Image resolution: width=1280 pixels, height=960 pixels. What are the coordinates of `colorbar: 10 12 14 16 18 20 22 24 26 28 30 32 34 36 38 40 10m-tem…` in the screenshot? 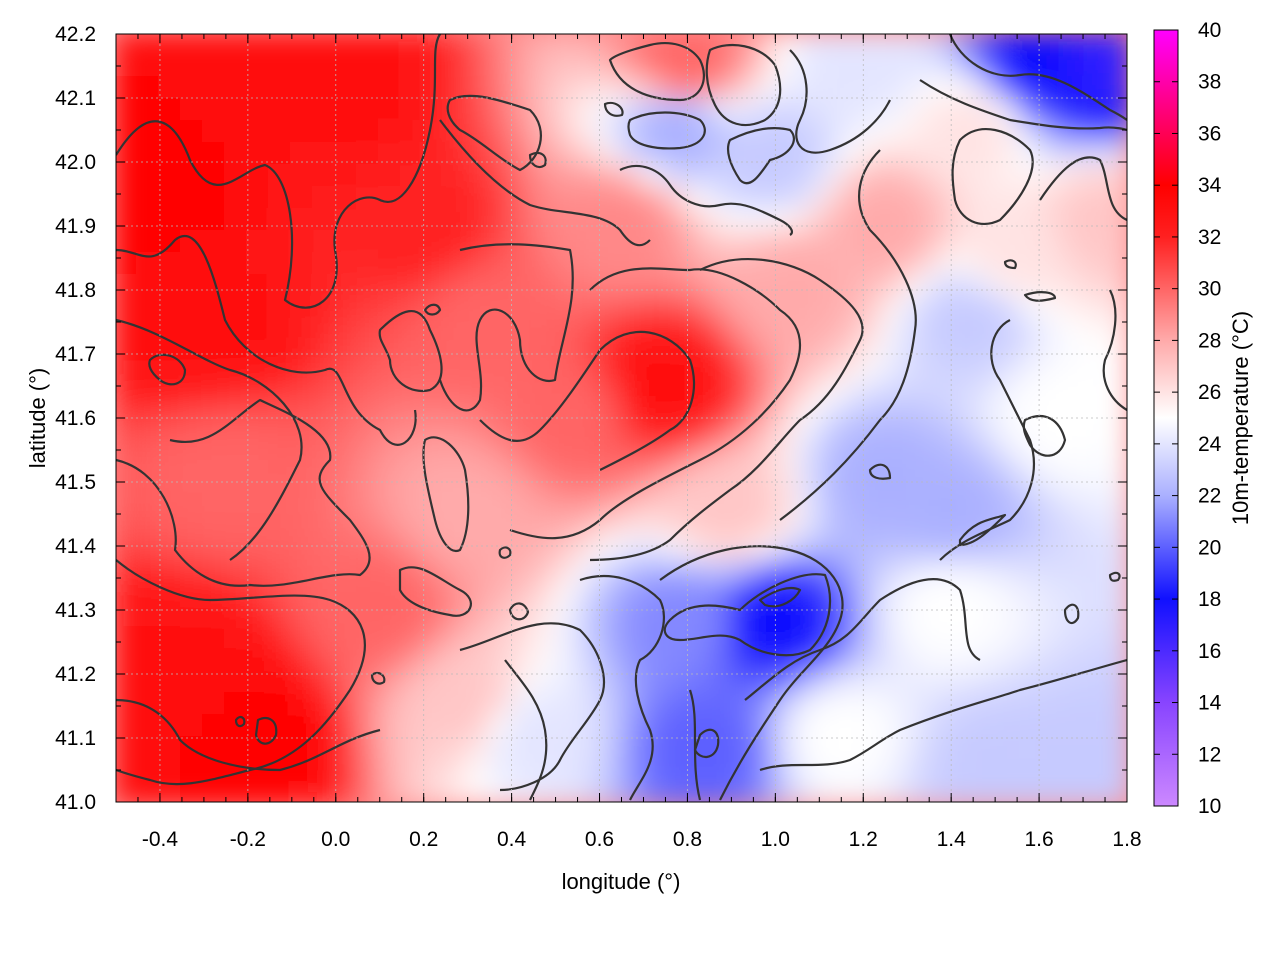 It's located at (1203, 418).